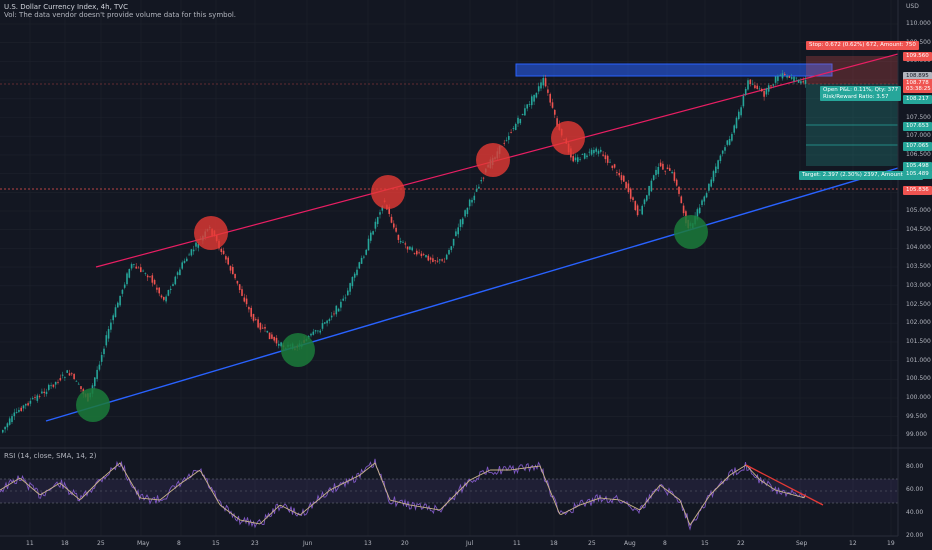  I want to click on rsi-ma-line, so click(403, 494).